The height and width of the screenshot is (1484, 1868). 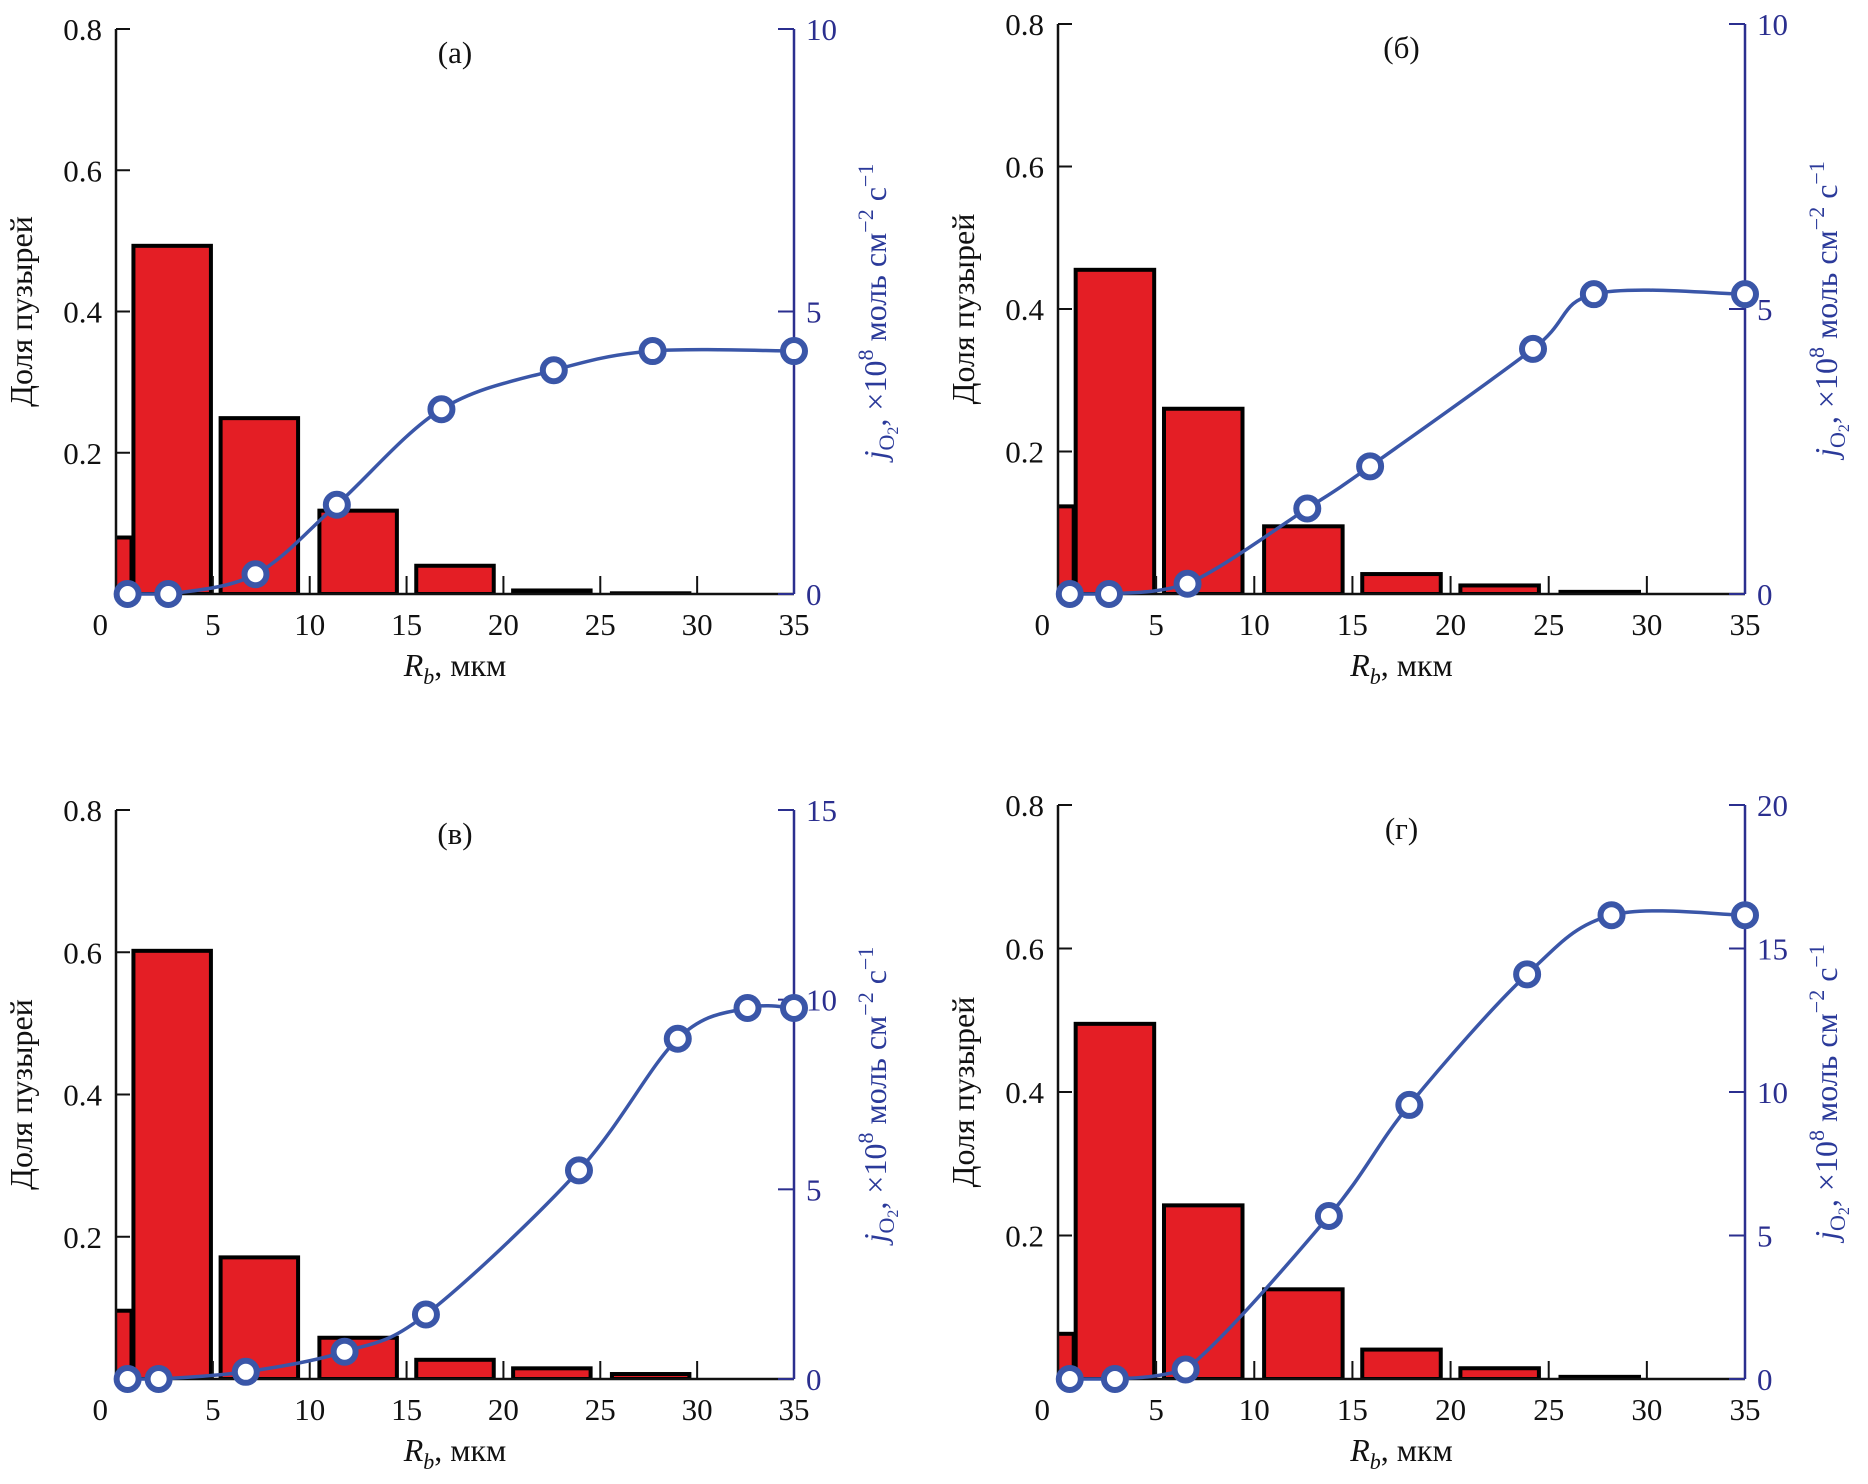 What do you see at coordinates (1826, 391) in the screenshot?
I see `rlabel-rest: , ×10` at bounding box center [1826, 391].